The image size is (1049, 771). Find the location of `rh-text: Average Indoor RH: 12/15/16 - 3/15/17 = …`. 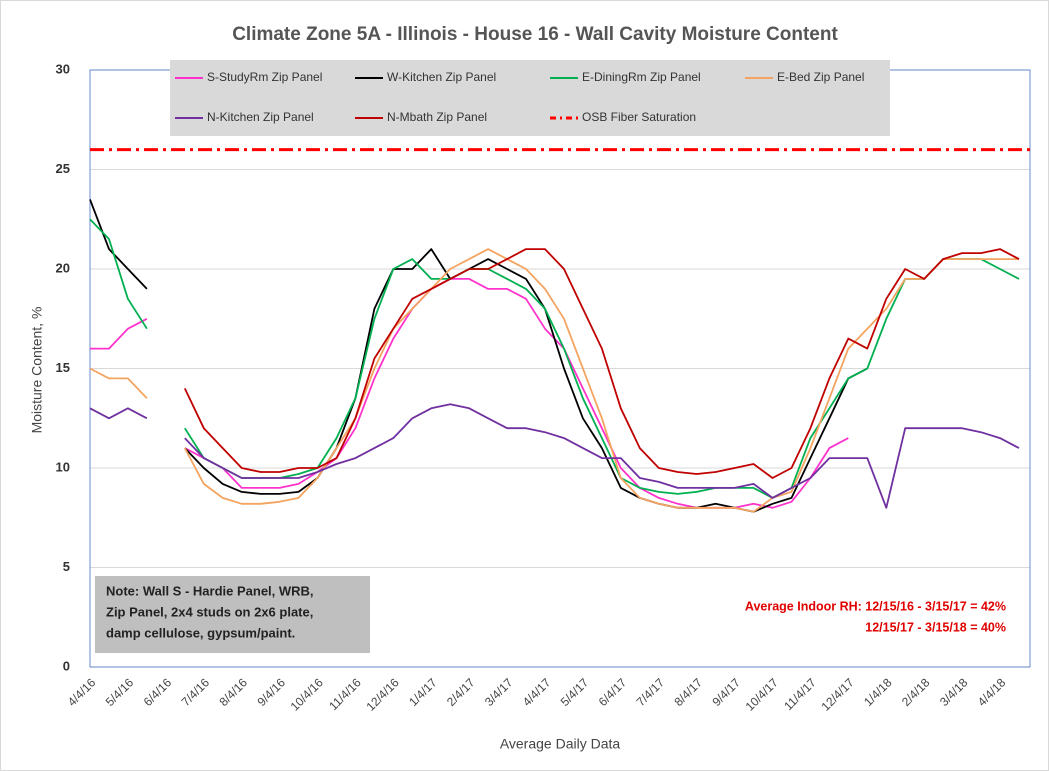

rh-text: Average Indoor RH: 12/15/16 - 3/15/17 = … is located at coordinates (875, 606).